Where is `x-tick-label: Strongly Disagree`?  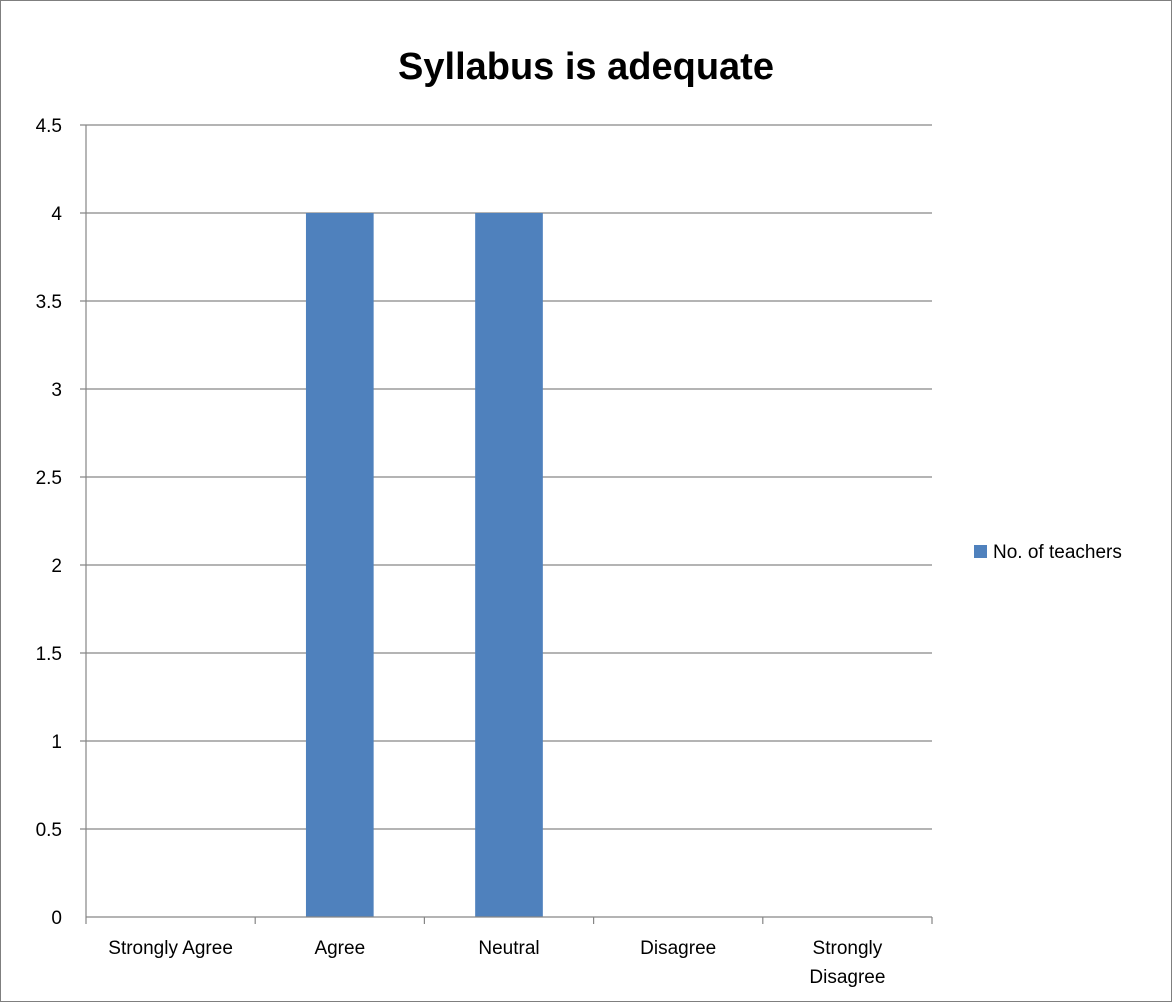
x-tick-label: Strongly Disagree is located at coordinates (847, 963).